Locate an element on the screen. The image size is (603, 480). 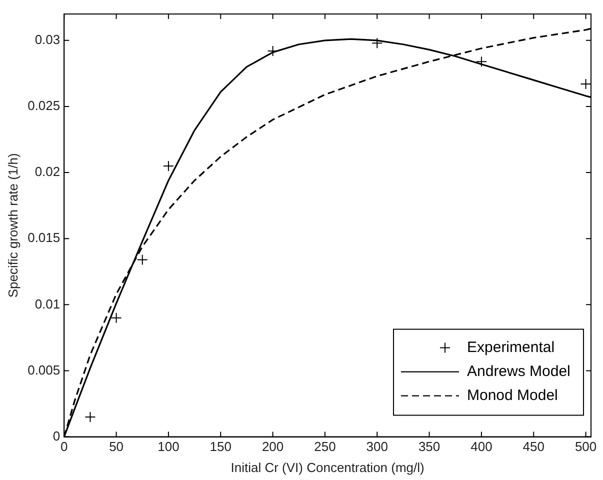
x-tick-label: 250 is located at coordinates (325, 446).